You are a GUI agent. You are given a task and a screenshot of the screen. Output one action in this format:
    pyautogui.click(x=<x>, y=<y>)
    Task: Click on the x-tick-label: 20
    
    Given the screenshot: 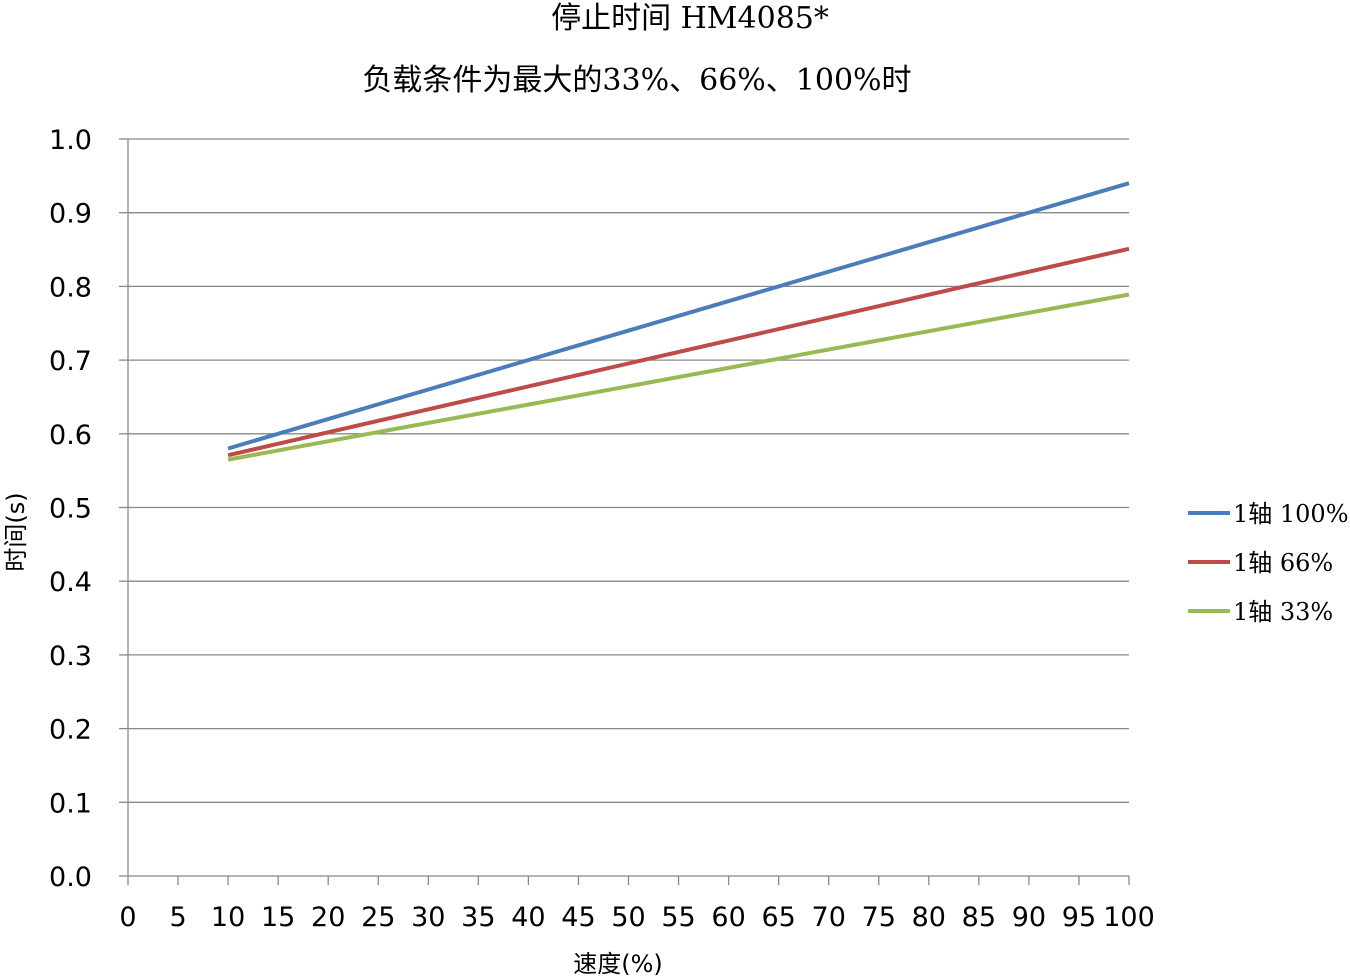 What is the action you would take?
    pyautogui.click(x=328, y=917)
    